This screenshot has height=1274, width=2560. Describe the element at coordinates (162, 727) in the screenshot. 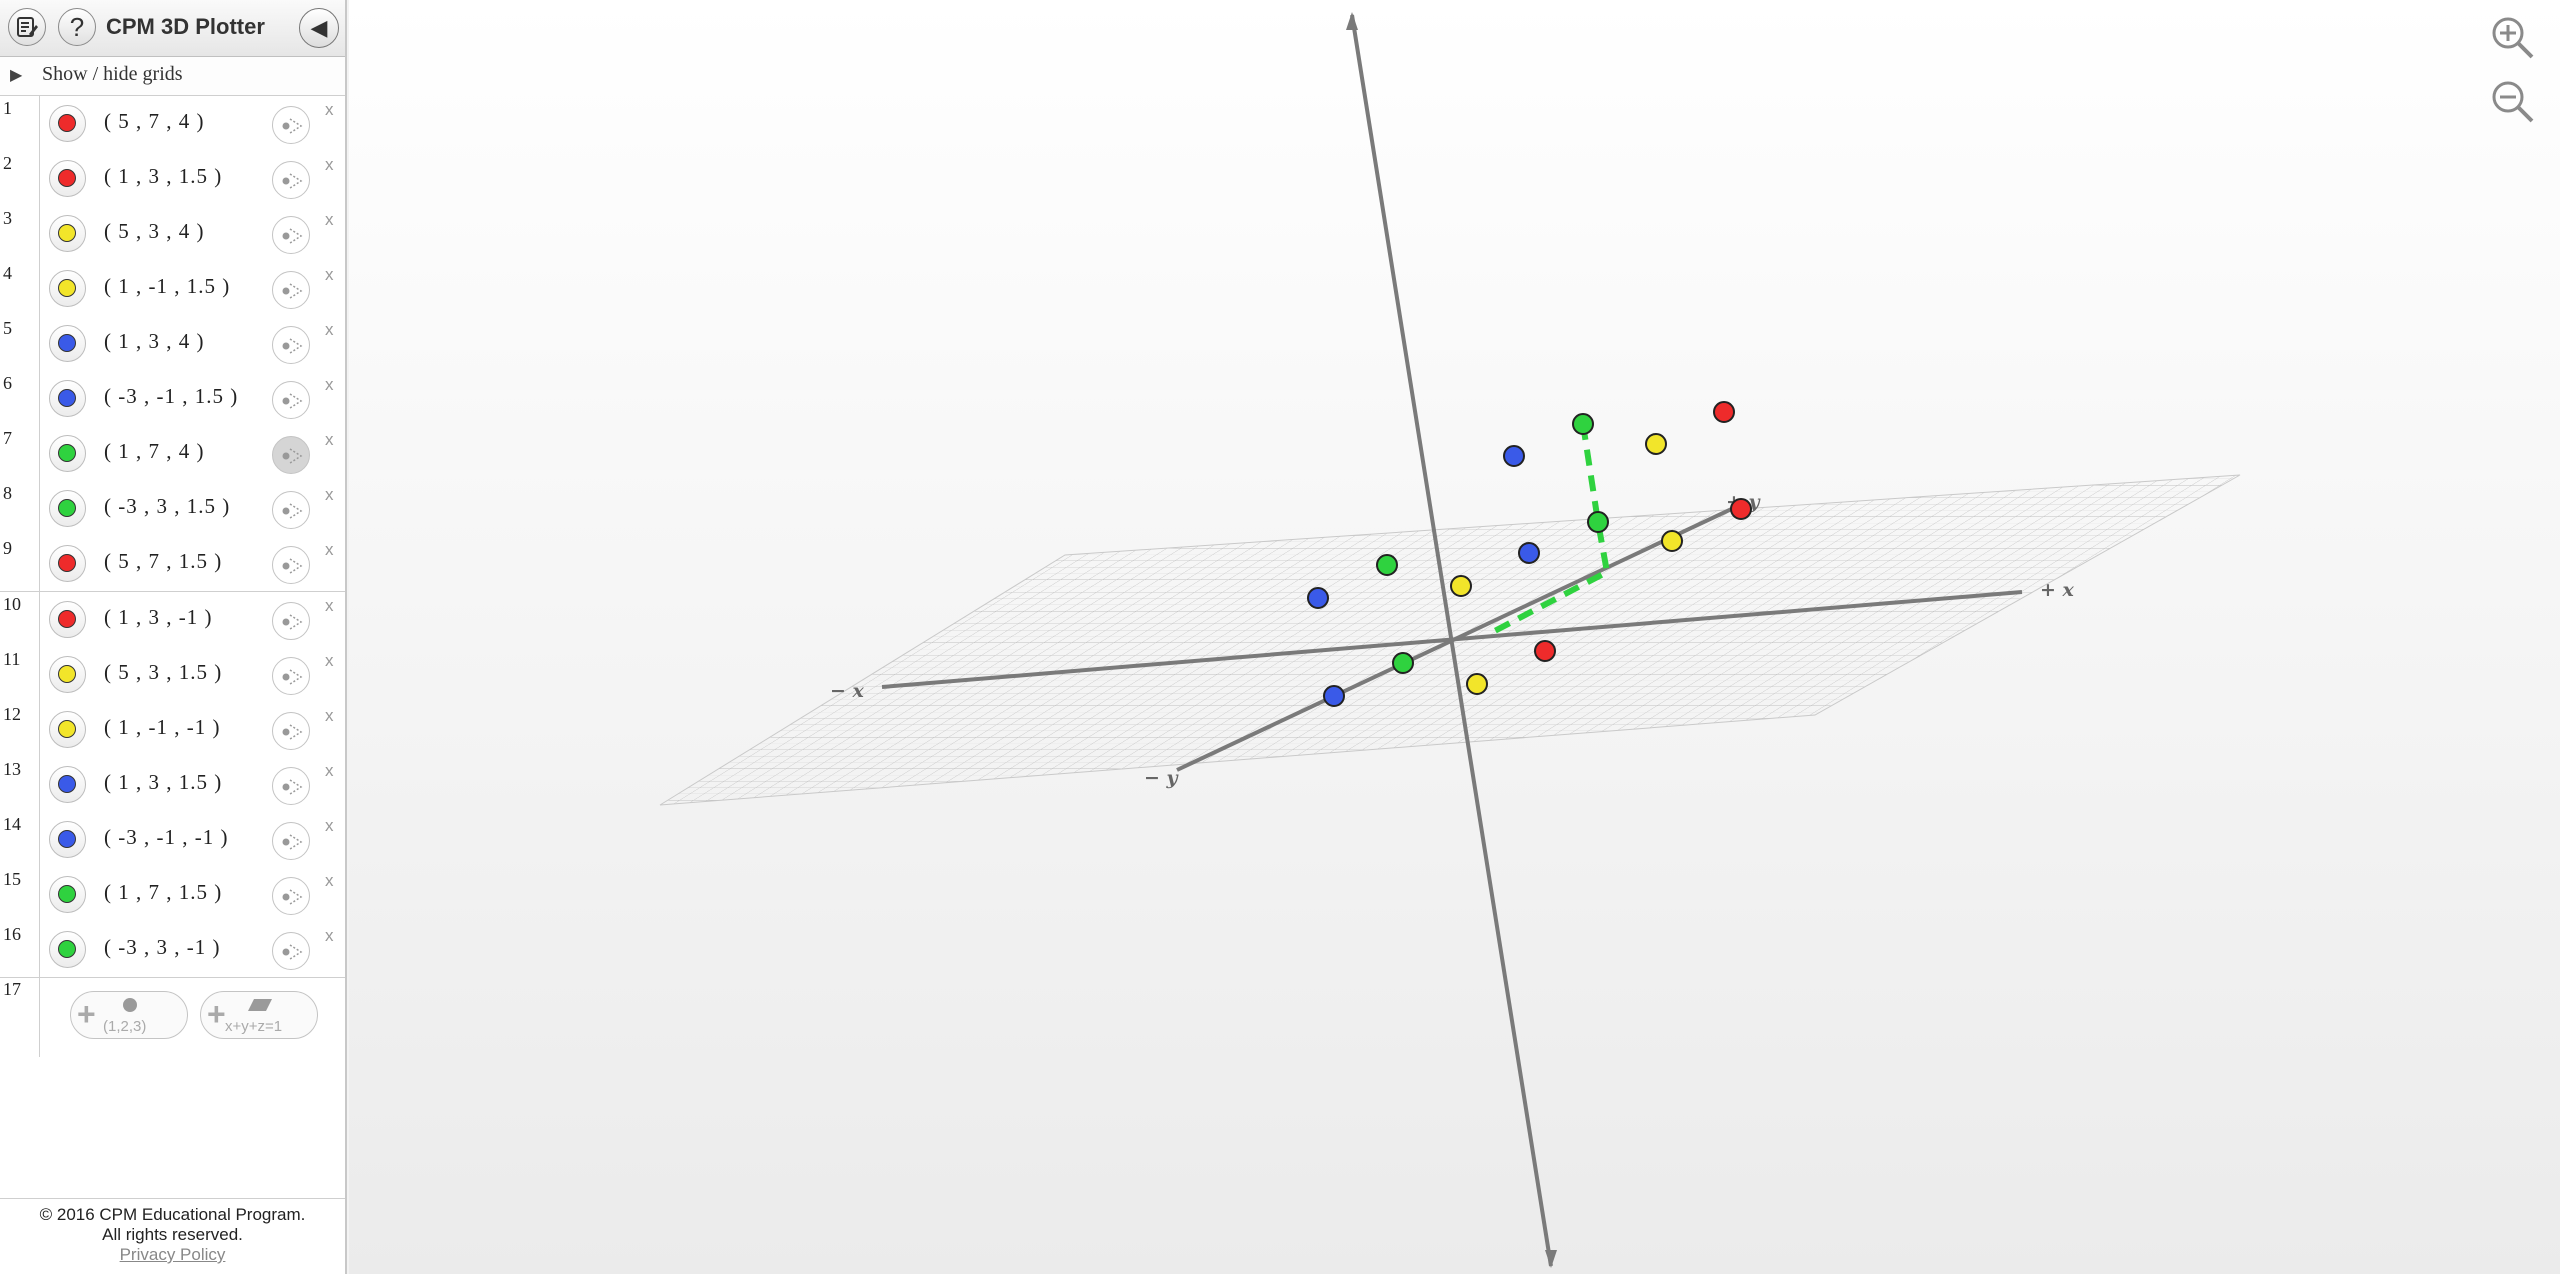

I see `point-coordinates: ( 1 , -1 , -1 )` at that location.